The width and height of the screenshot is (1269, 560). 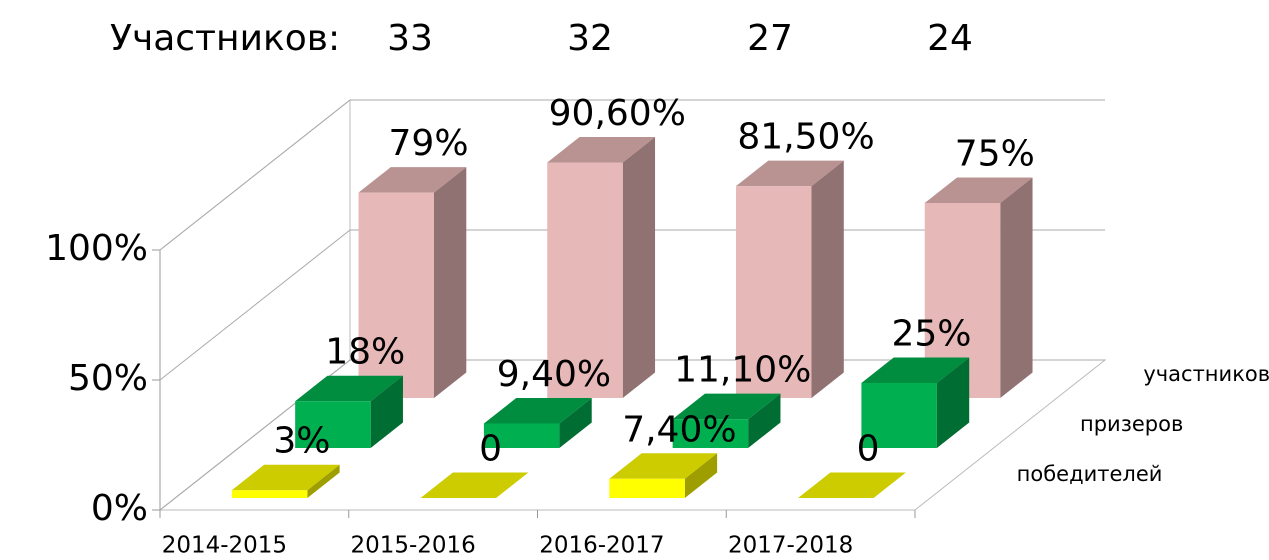 I want to click on series-label: участников, so click(x=1206, y=374).